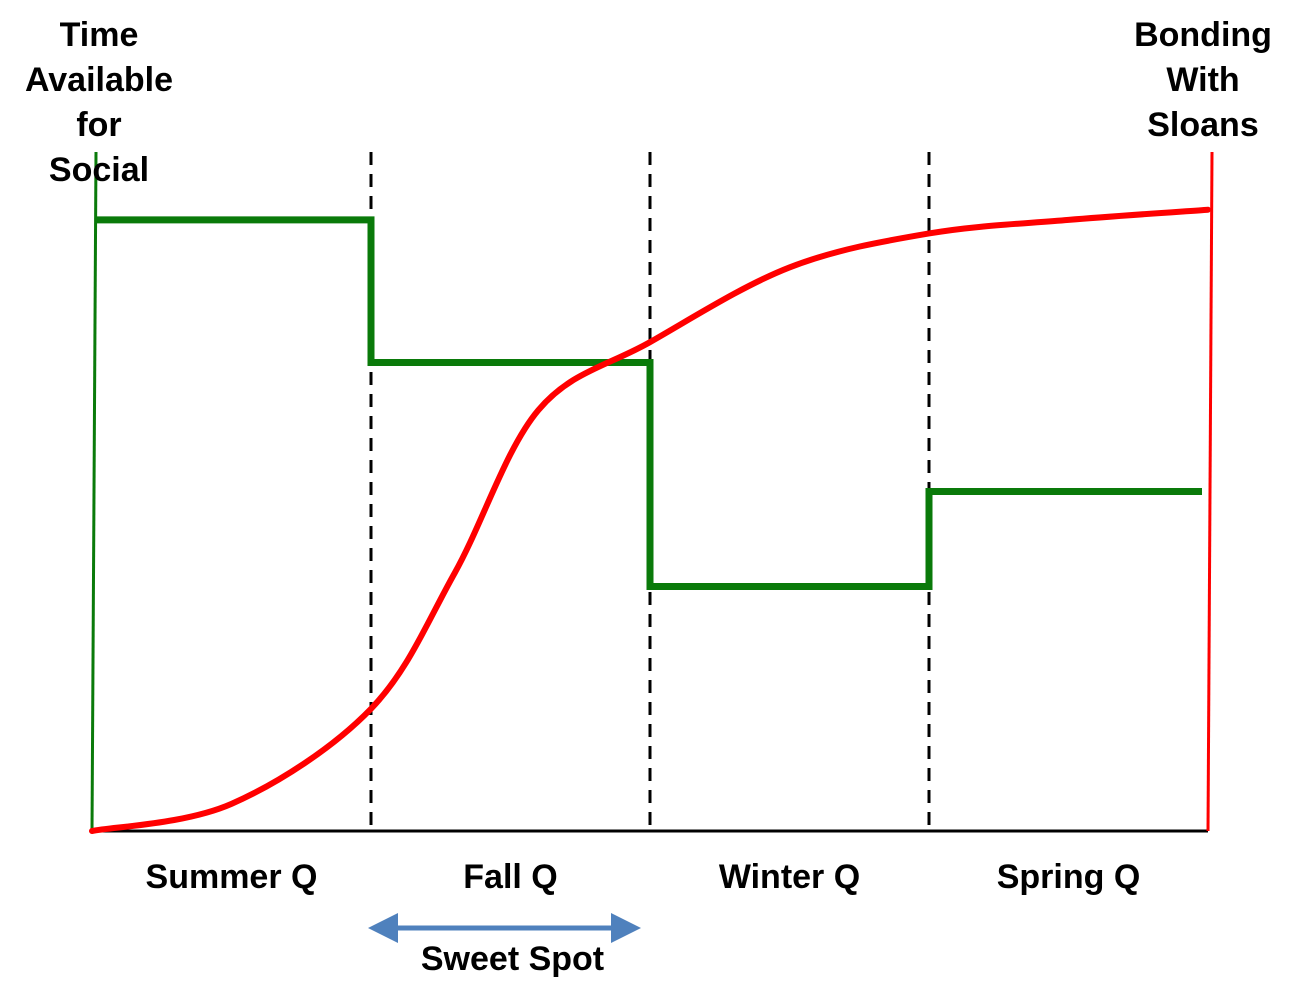 The height and width of the screenshot is (985, 1303). What do you see at coordinates (99, 170) in the screenshot?
I see `left-label-line: Social` at bounding box center [99, 170].